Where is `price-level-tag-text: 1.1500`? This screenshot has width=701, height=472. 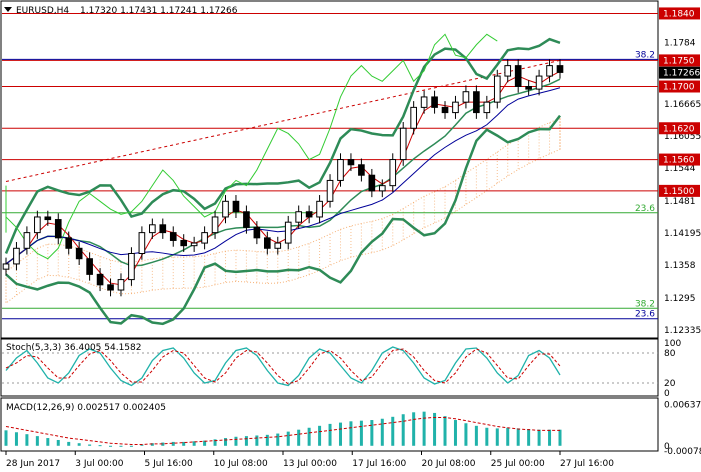
price-level-tag-text: 1.1500 is located at coordinates (679, 192).